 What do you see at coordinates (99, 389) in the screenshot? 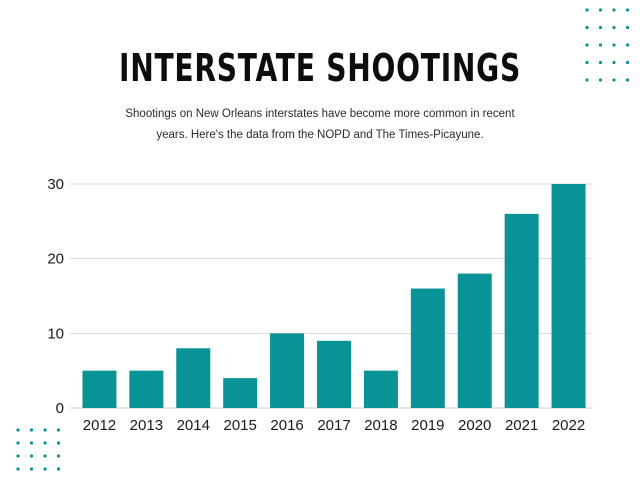
I see `bar-2012` at bounding box center [99, 389].